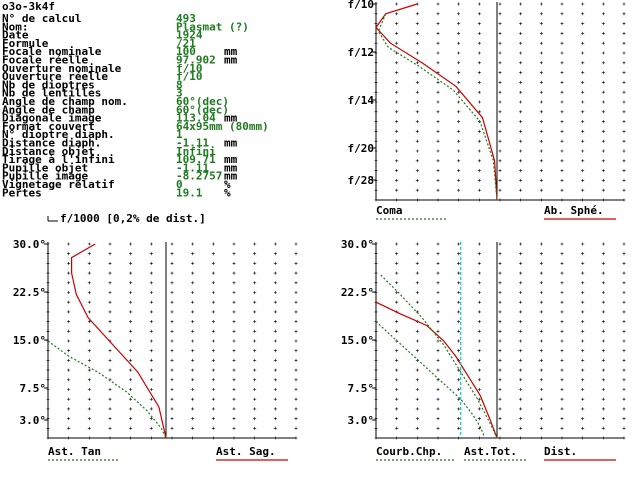 This screenshot has height=480, width=640. Describe the element at coordinates (227, 184) in the screenshot. I see `spec-unit: %` at that location.